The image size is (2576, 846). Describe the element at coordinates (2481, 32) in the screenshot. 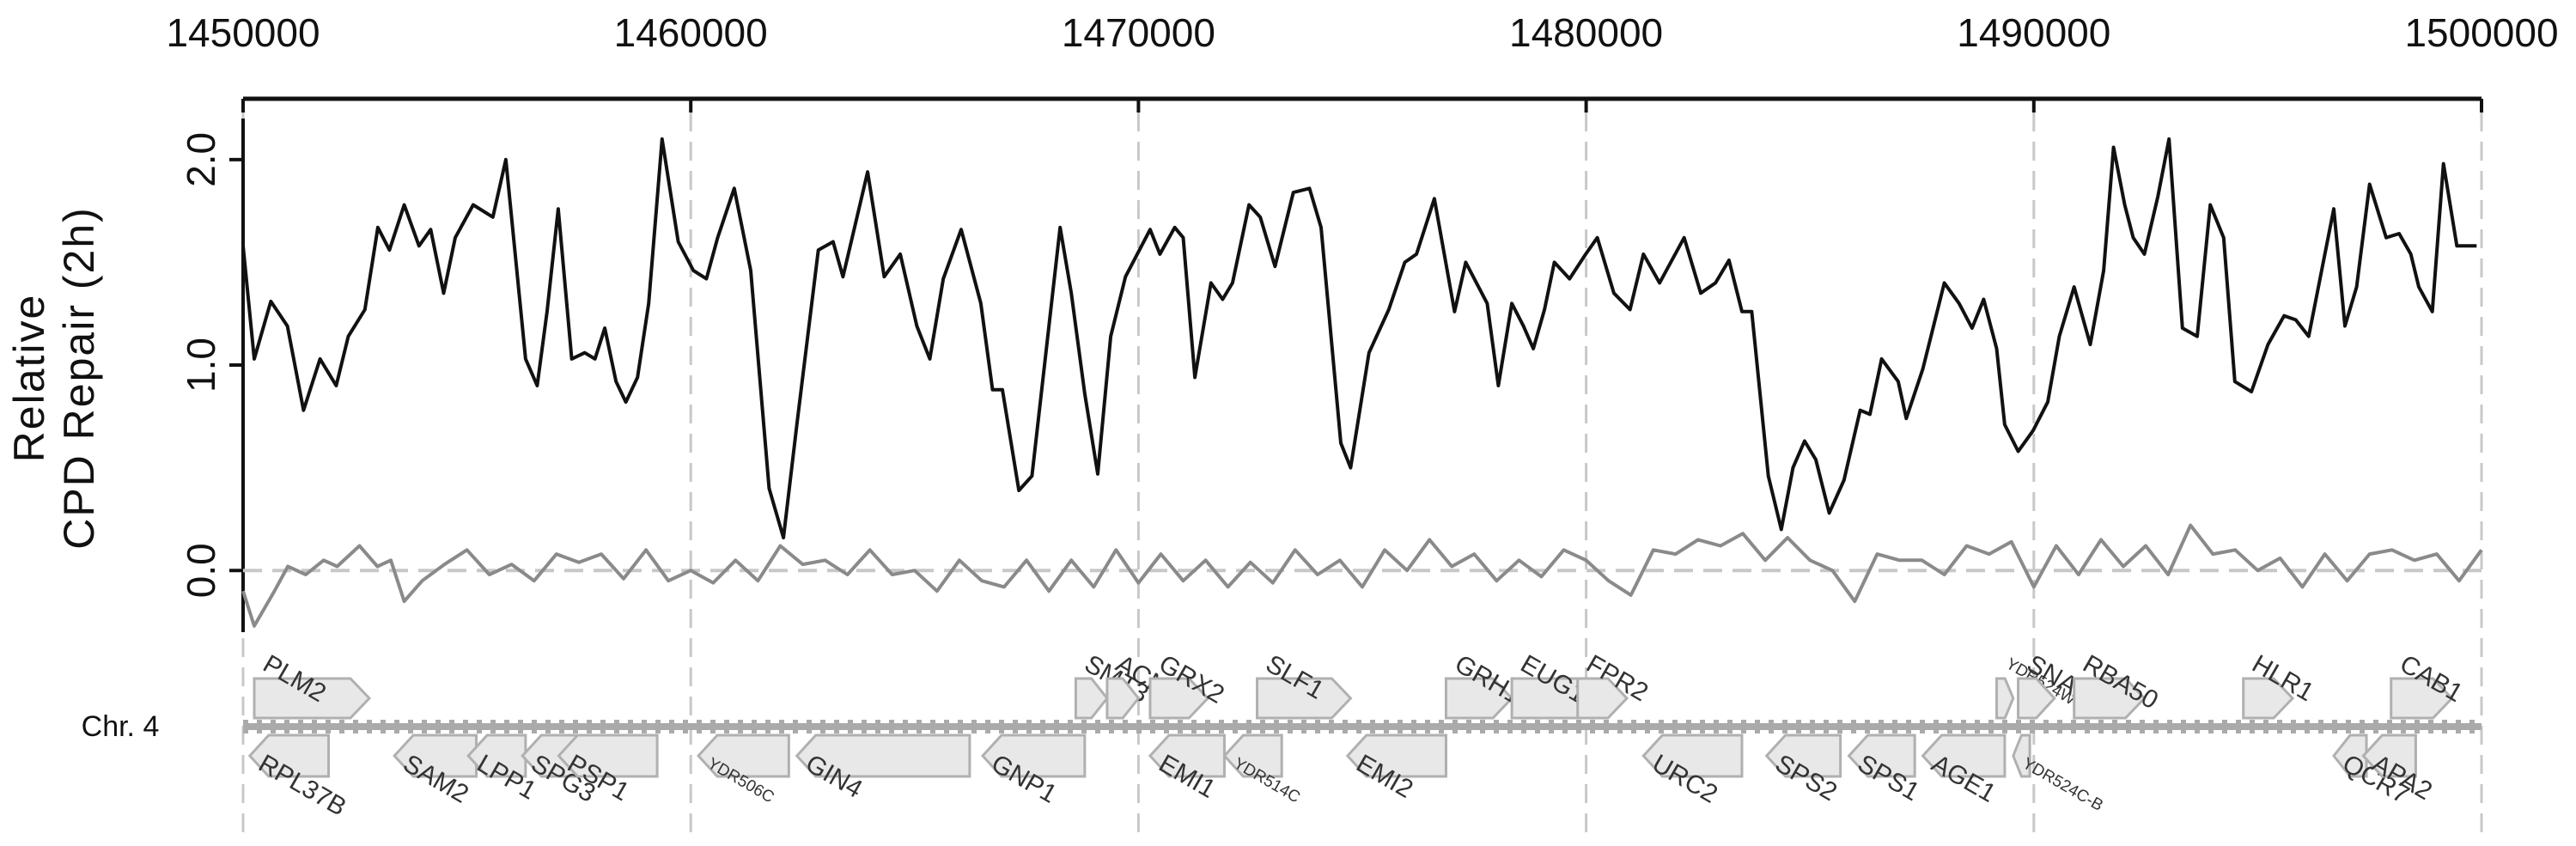

I see `x-tick-label: 1500000` at that location.